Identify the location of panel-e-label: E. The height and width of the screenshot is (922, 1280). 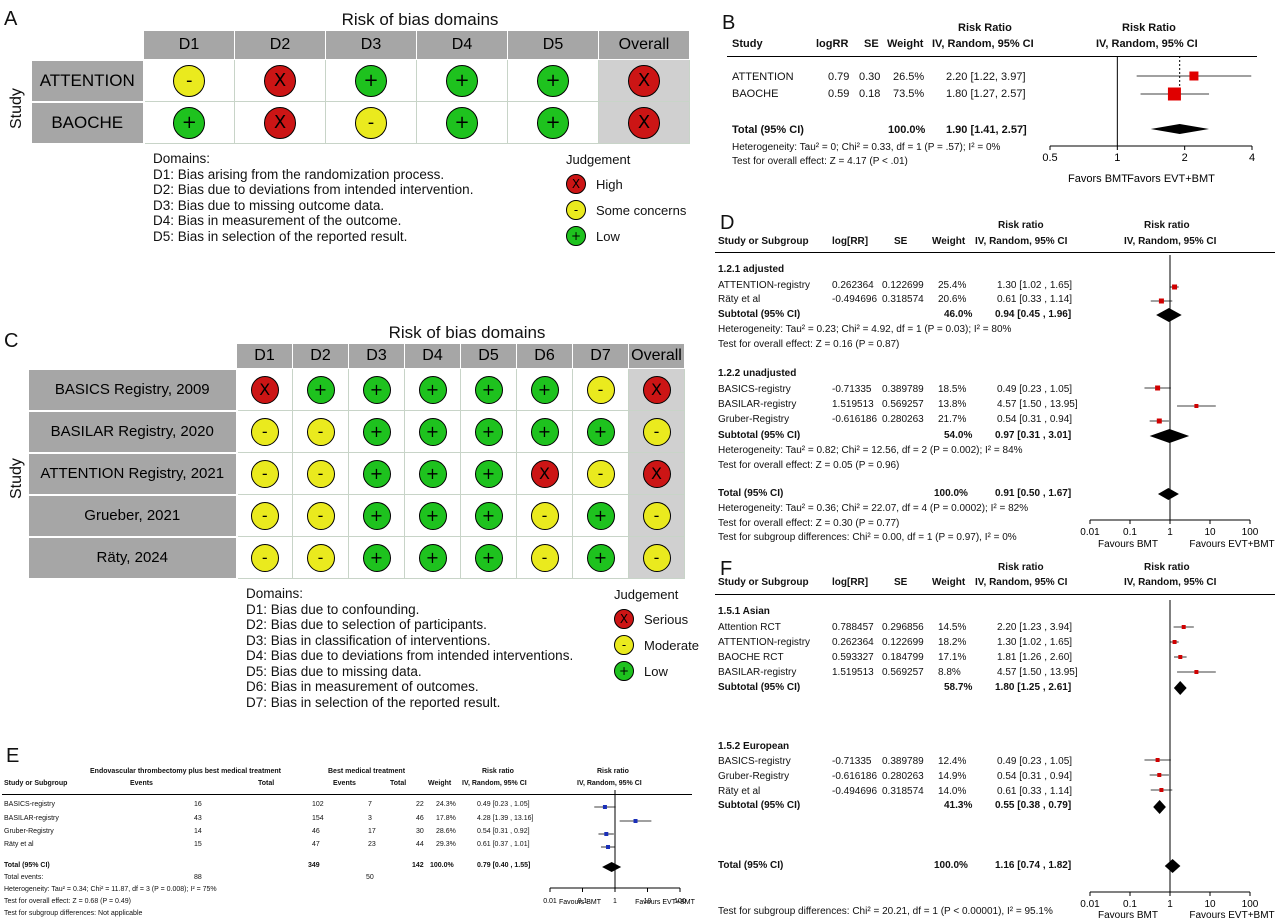
(13, 756).